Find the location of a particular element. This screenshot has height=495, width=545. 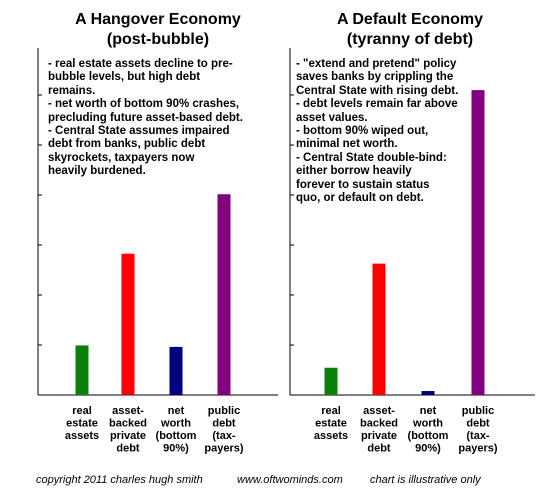

note-line: saves banks by crippling the is located at coordinates (375, 77).